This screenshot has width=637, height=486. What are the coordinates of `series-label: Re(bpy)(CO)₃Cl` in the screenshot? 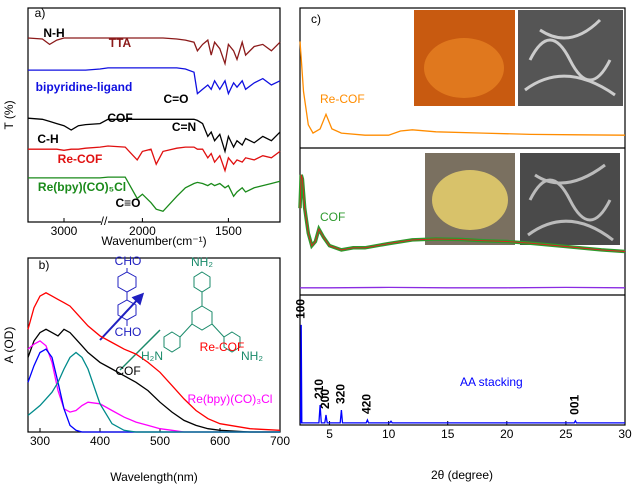 It's located at (230, 399).